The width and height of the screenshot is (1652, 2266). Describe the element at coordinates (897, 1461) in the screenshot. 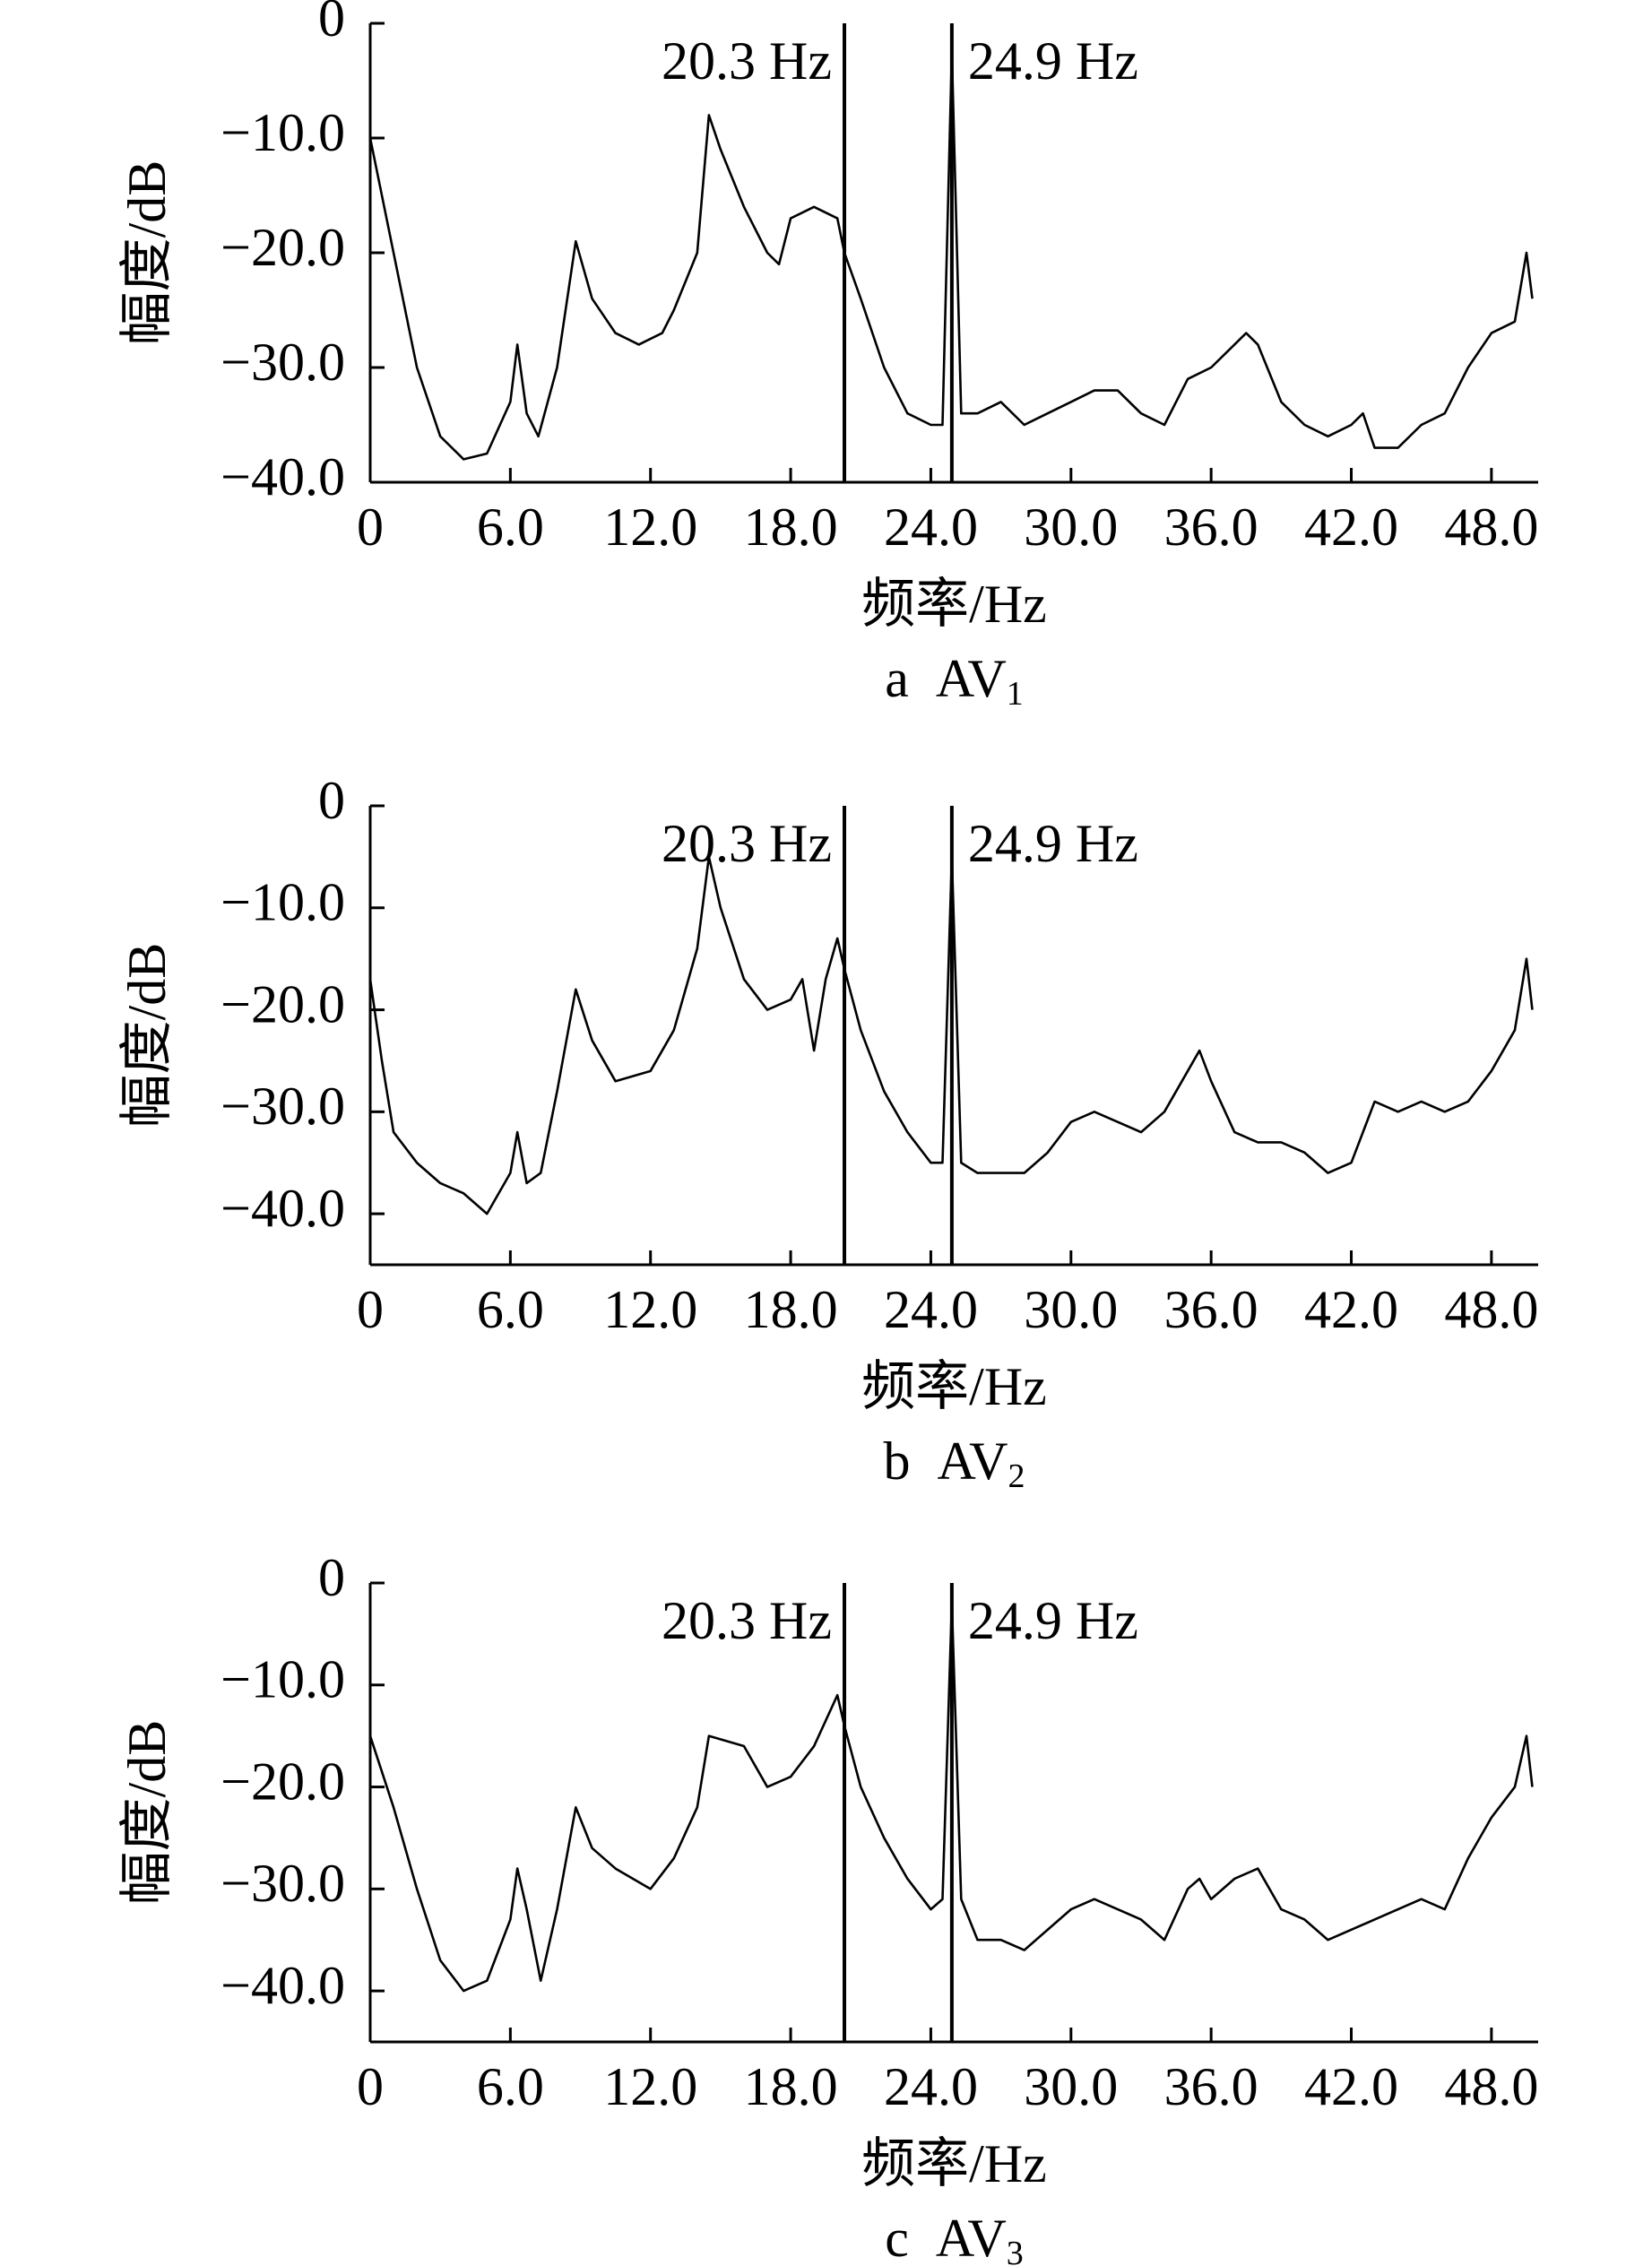

I see `caption-letter: b` at that location.